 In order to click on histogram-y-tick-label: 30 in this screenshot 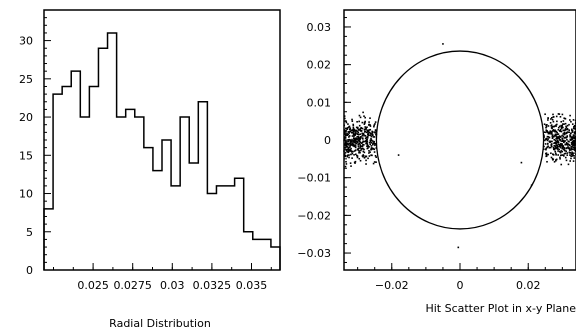, I will do `click(26, 41)`.